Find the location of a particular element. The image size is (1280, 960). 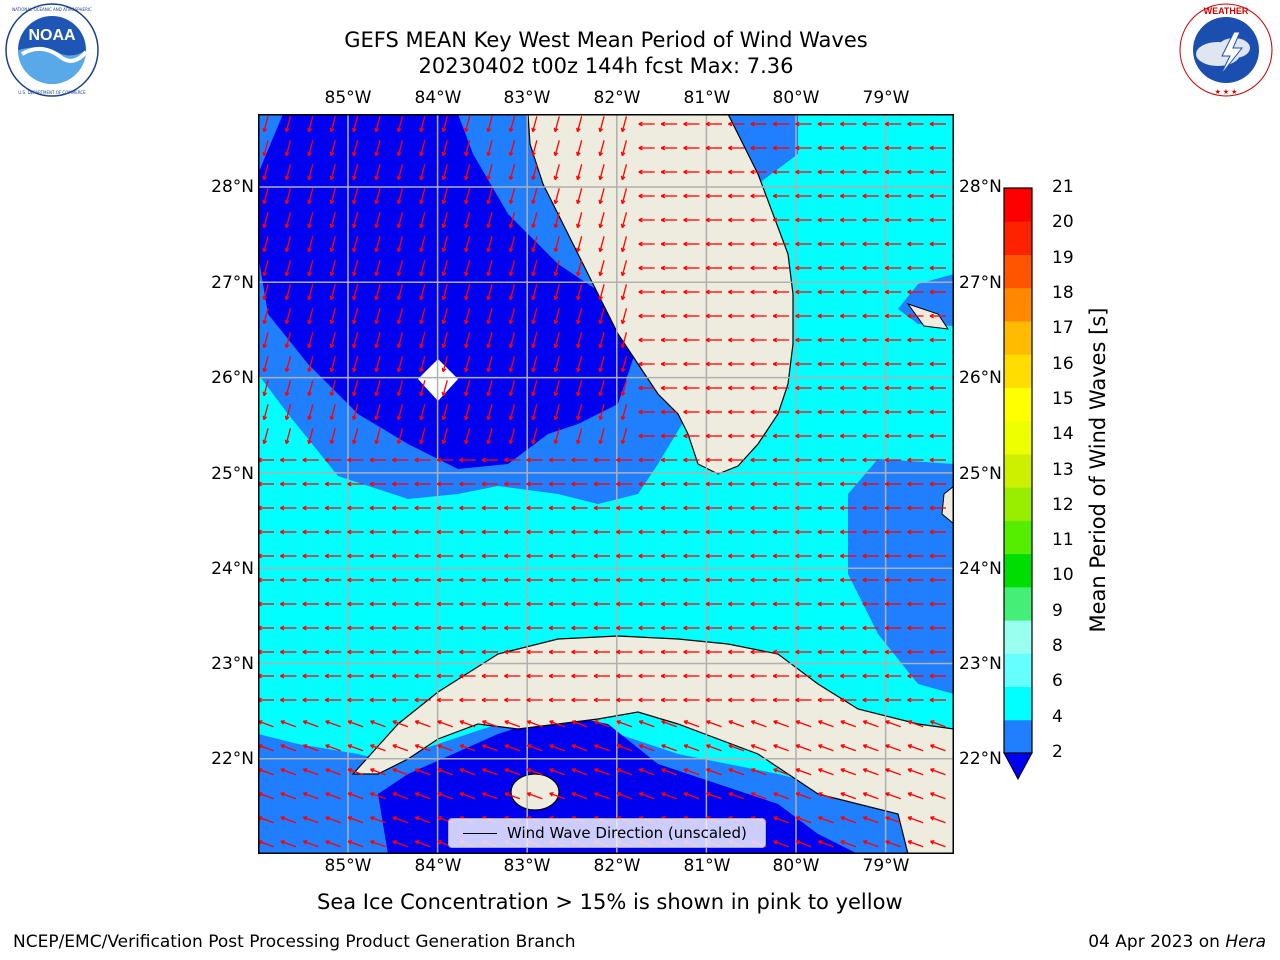

colorbar-tick-label: 16 is located at coordinates (1063, 363).